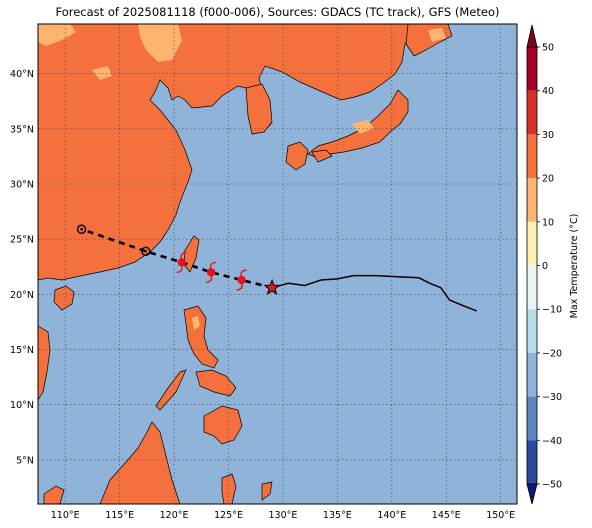 This screenshot has height=528, width=592. Describe the element at coordinates (65, 515) in the screenshot. I see `lon-tick-label: 110°E` at that location.